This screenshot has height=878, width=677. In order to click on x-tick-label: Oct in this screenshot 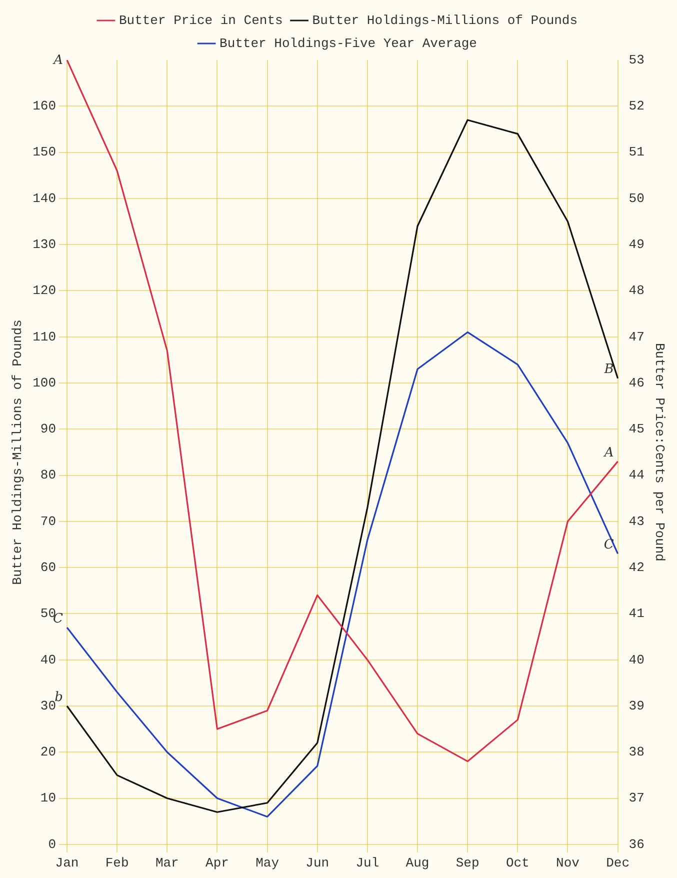, I will do `click(518, 863)`.